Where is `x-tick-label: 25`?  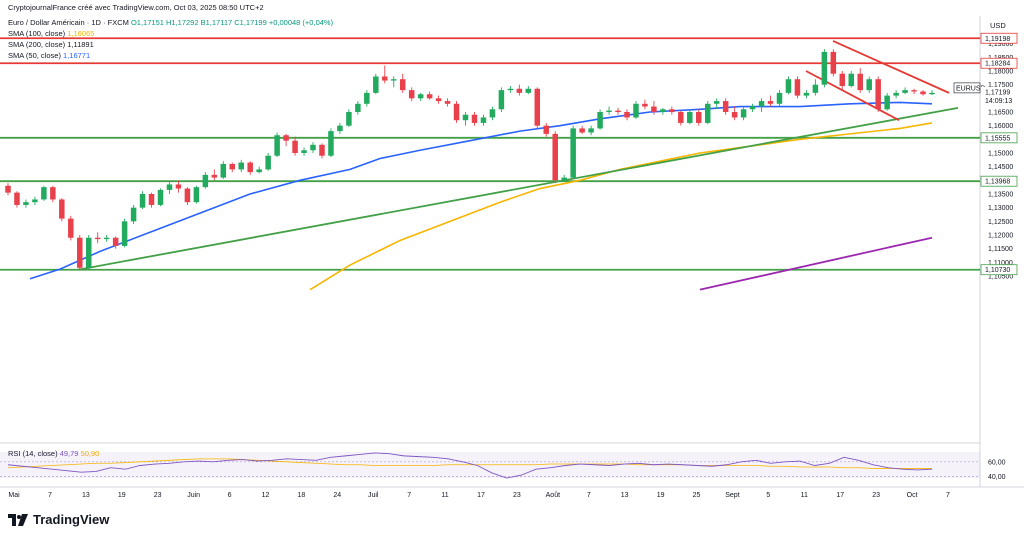 x-tick-label: 25 is located at coordinates (697, 495).